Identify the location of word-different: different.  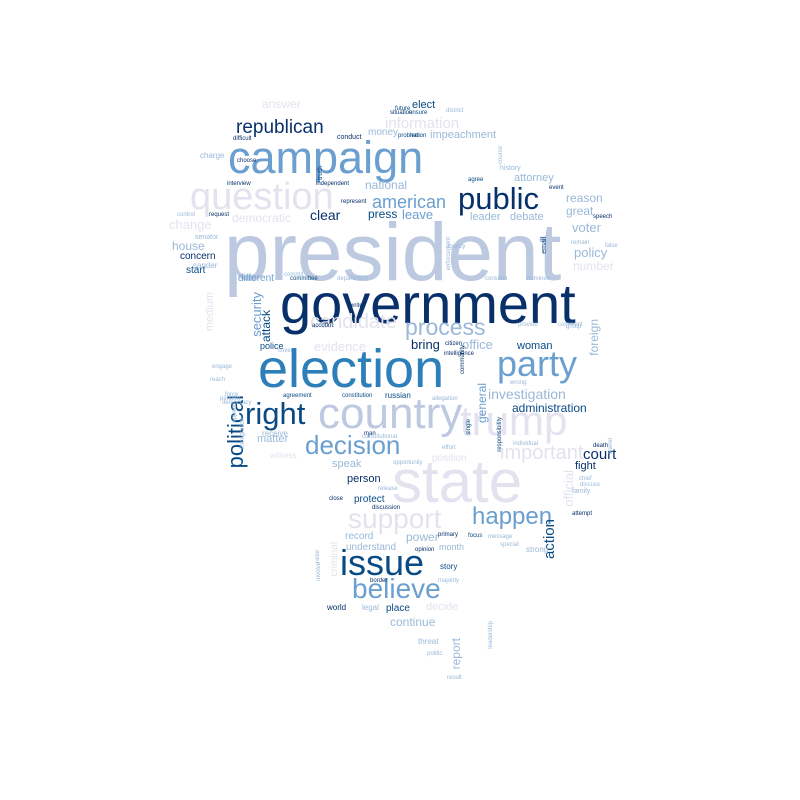
(256, 278).